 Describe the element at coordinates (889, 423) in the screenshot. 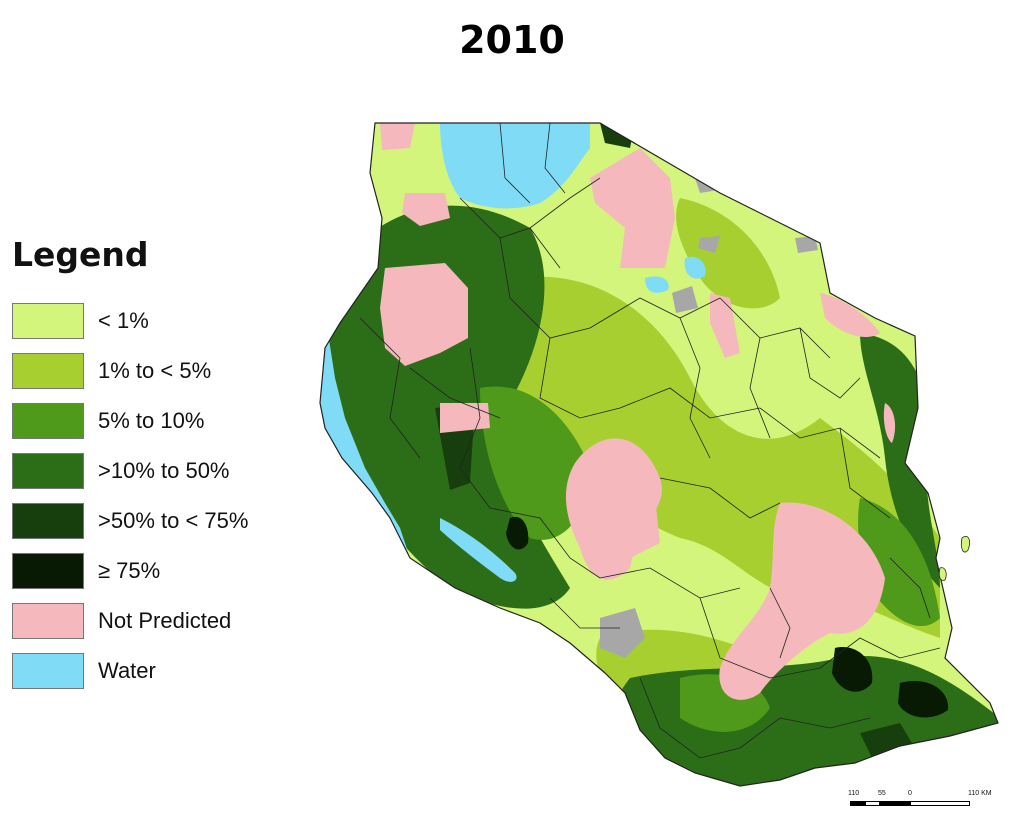

I see `not-predicted-coast` at that location.